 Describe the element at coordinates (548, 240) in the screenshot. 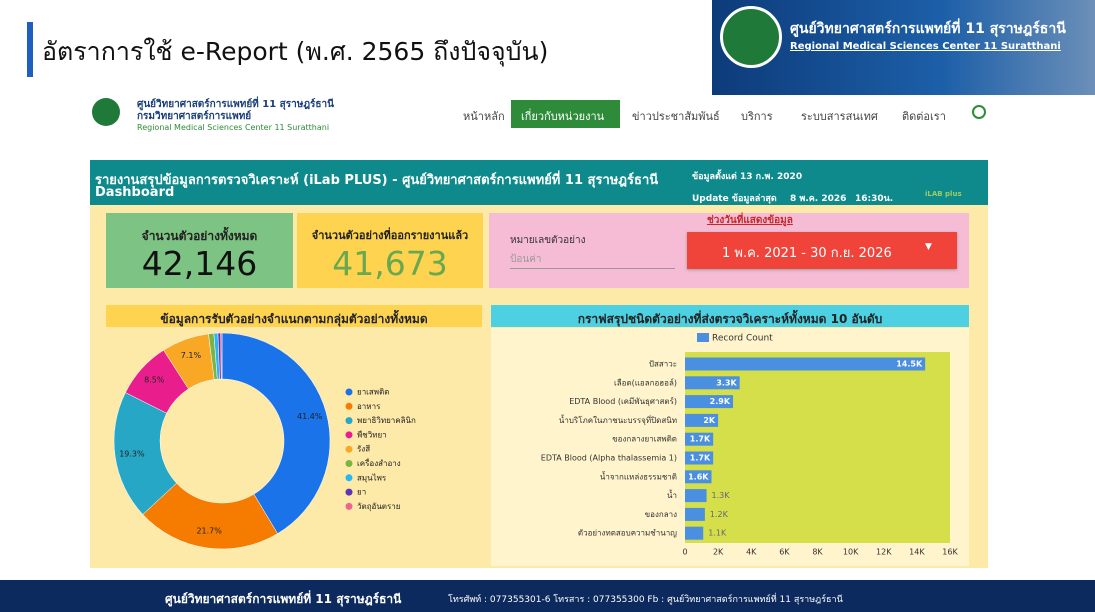

I see `search-label: หมายเลขตัวอย่าง` at that location.